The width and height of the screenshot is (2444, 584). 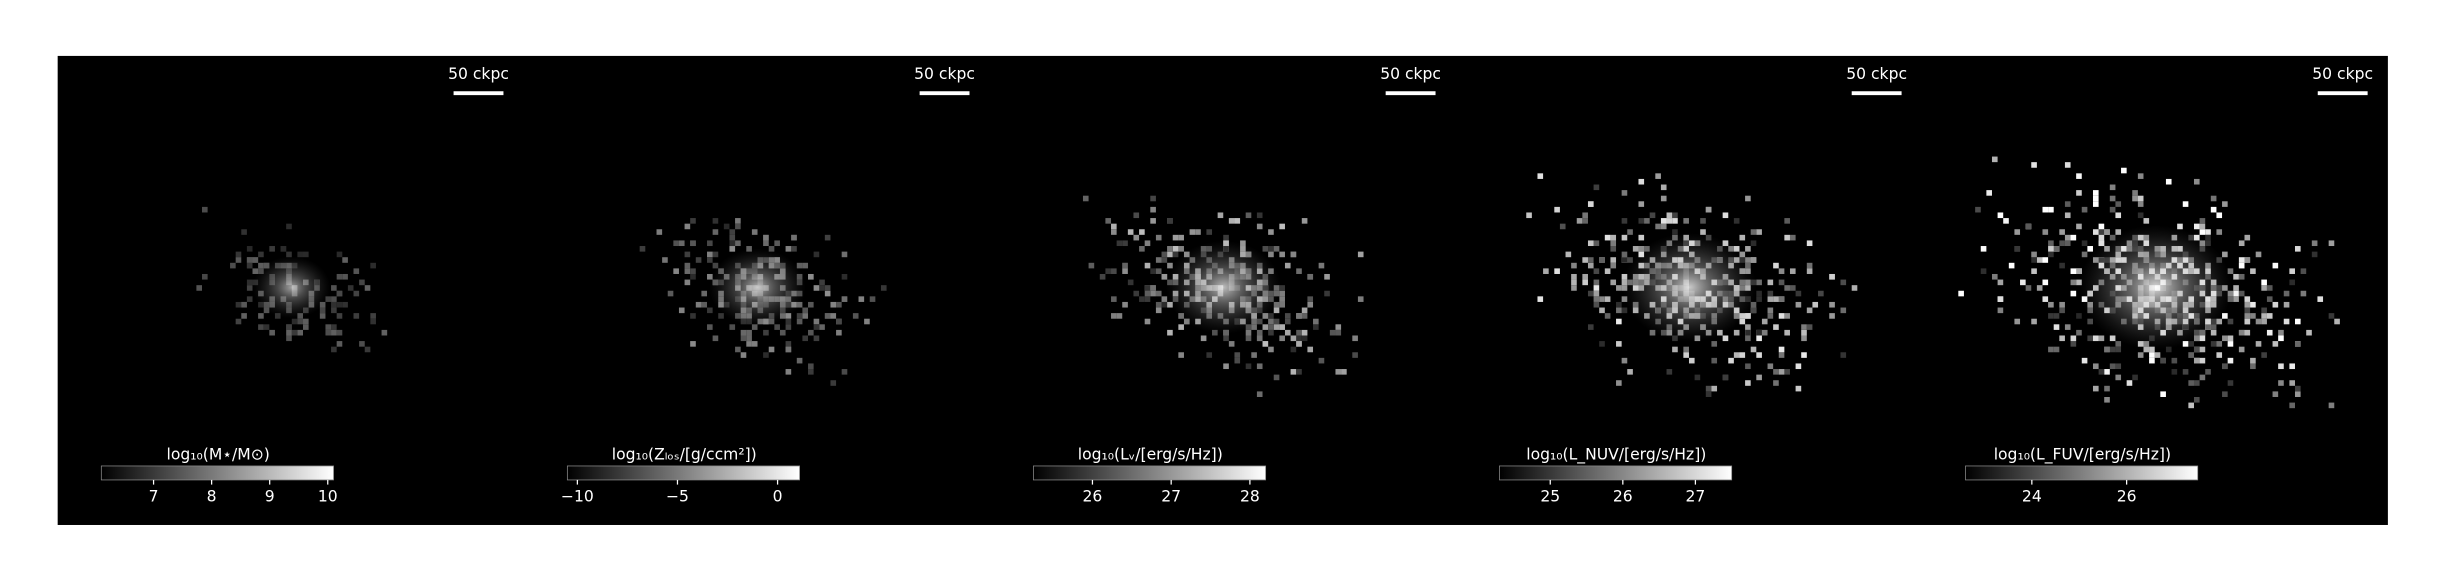 What do you see at coordinates (212, 497) in the screenshot?
I see `colorbar-tick-label: 8` at bounding box center [212, 497].